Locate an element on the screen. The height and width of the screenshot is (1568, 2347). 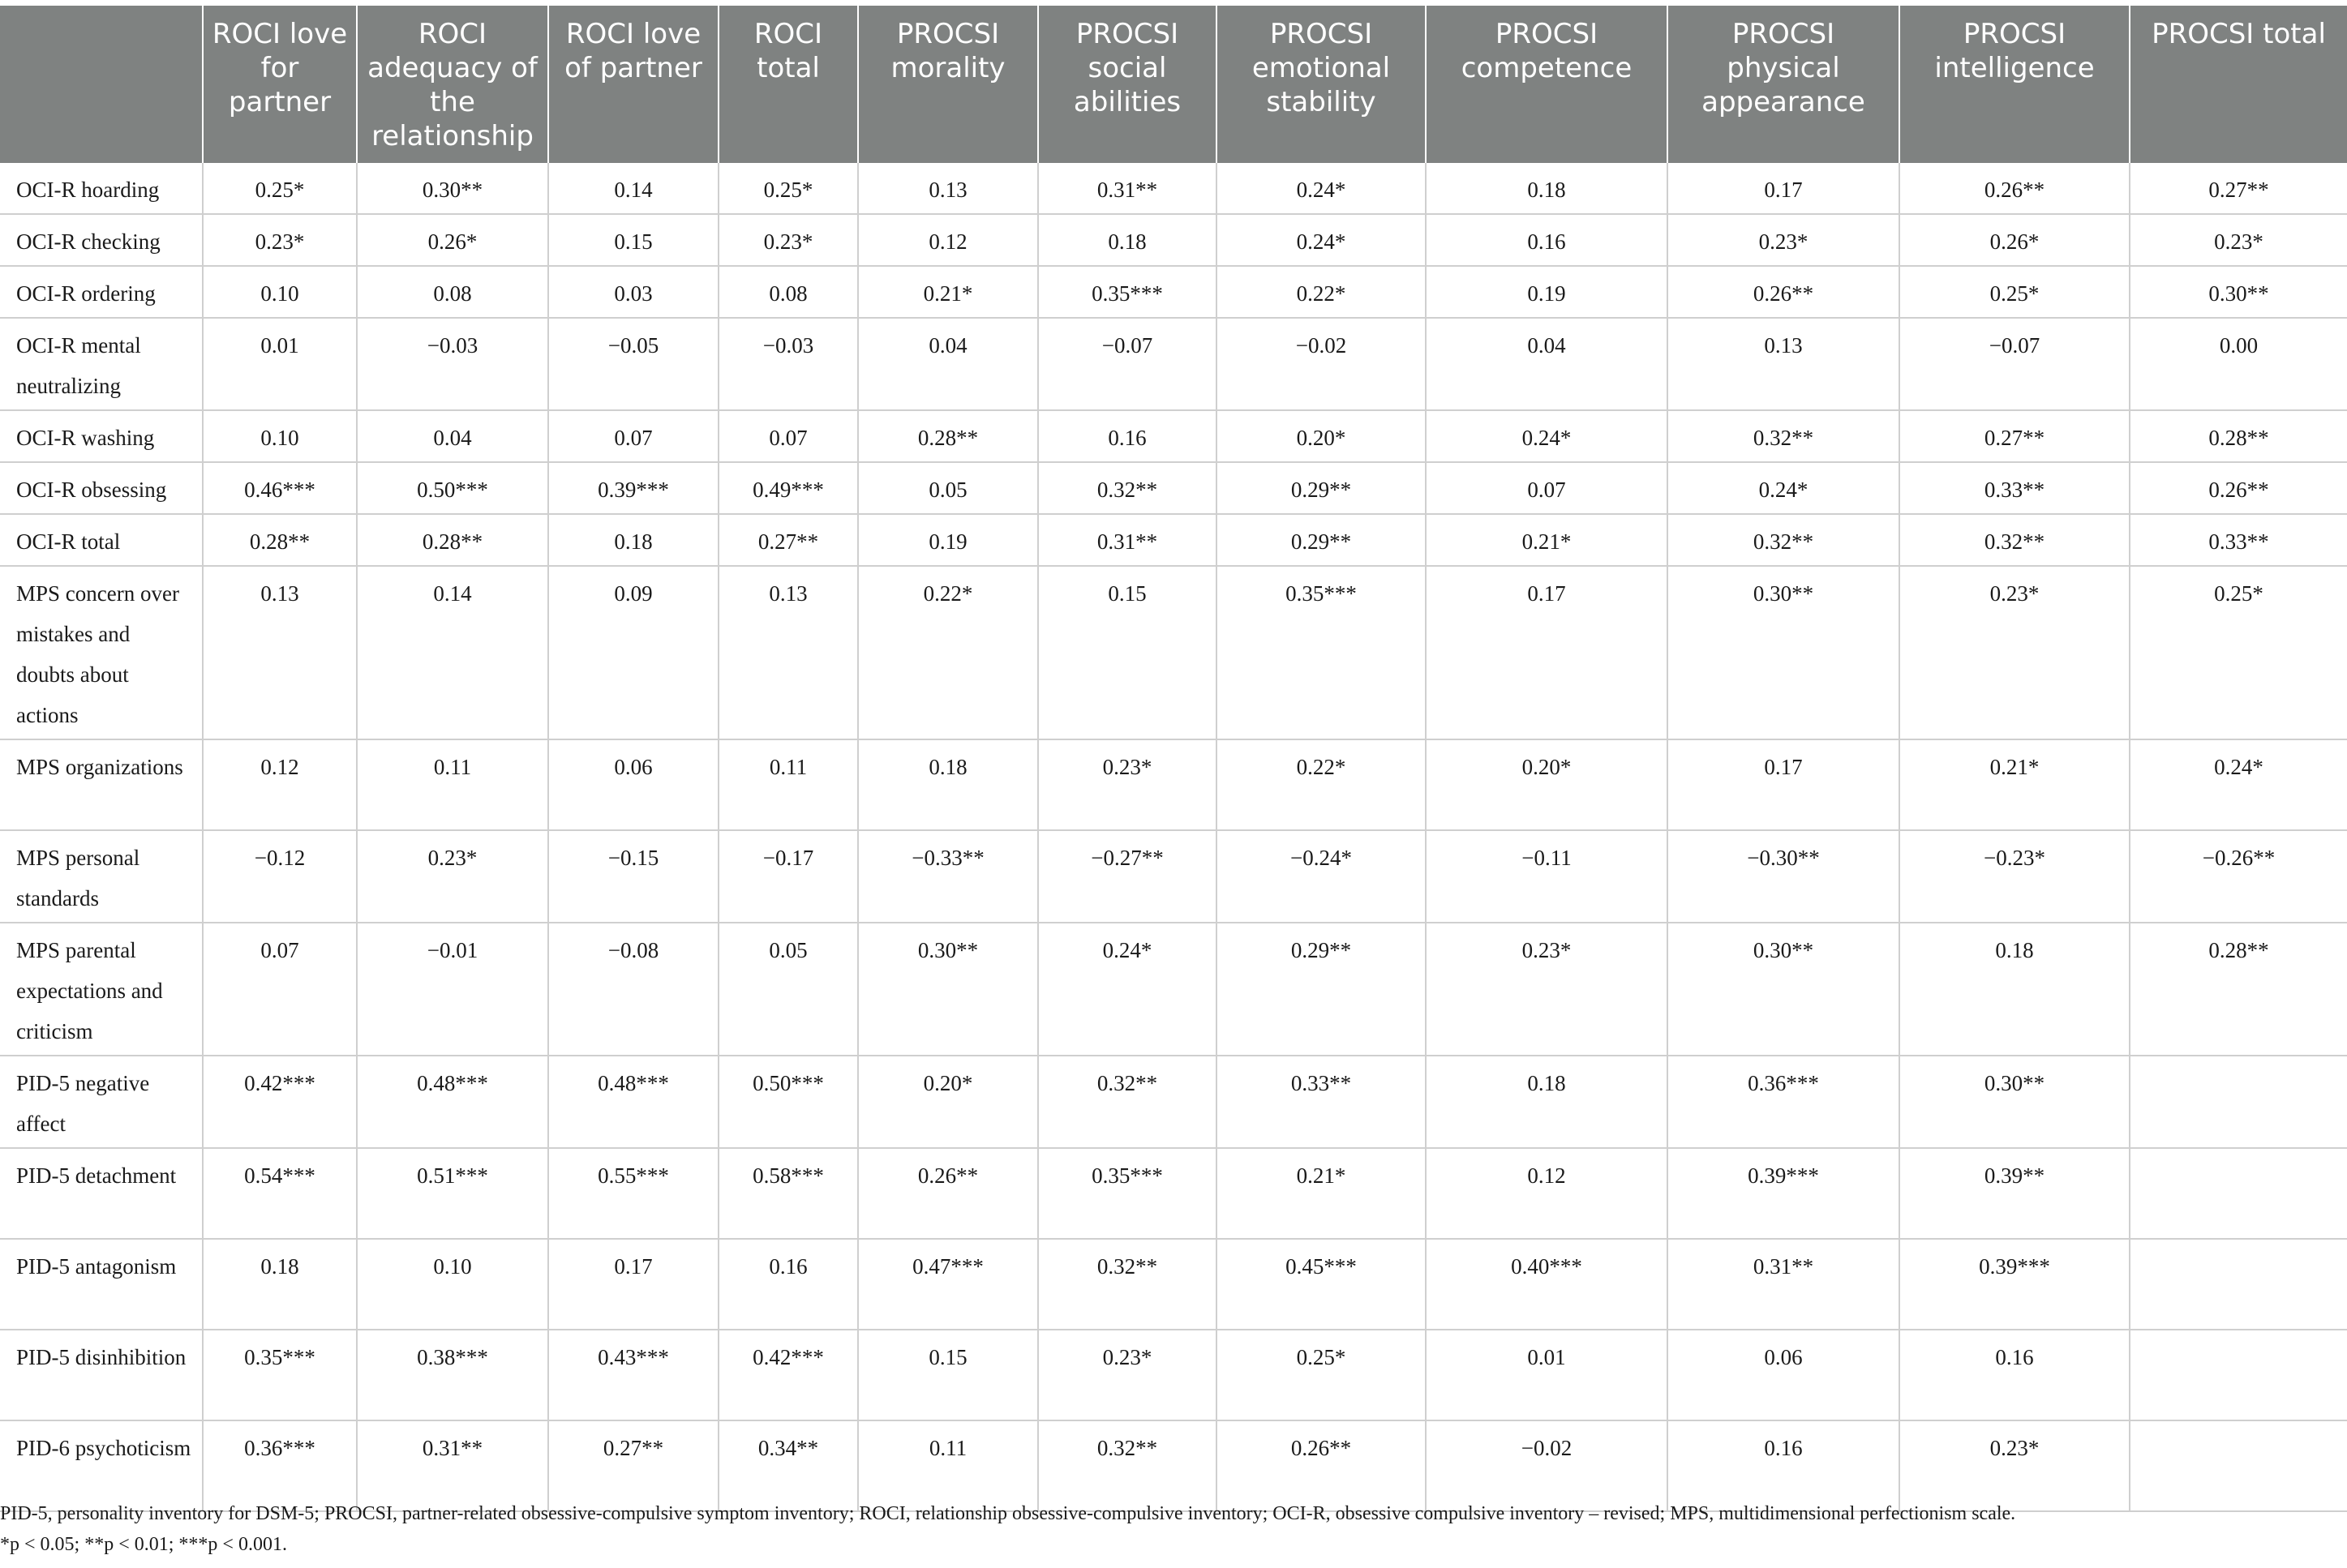
correlation-cell: −0.33** is located at coordinates (948, 876).